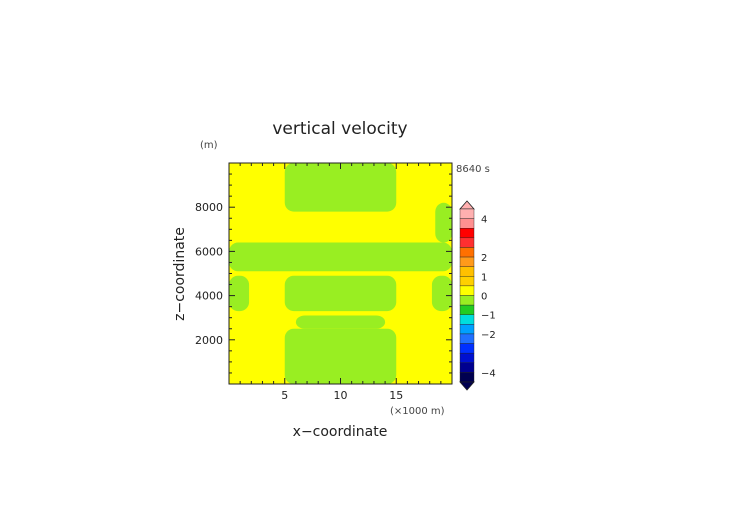  What do you see at coordinates (484, 258) in the screenshot?
I see `colorbar-tick-label: 2` at bounding box center [484, 258].